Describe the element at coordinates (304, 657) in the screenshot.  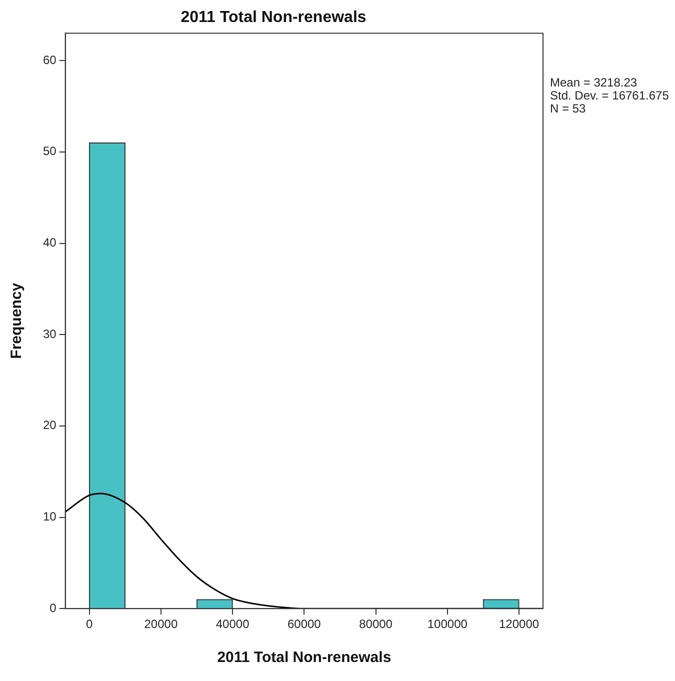
I see `x-axis-title: 2011 Total Non-renewals` at that location.